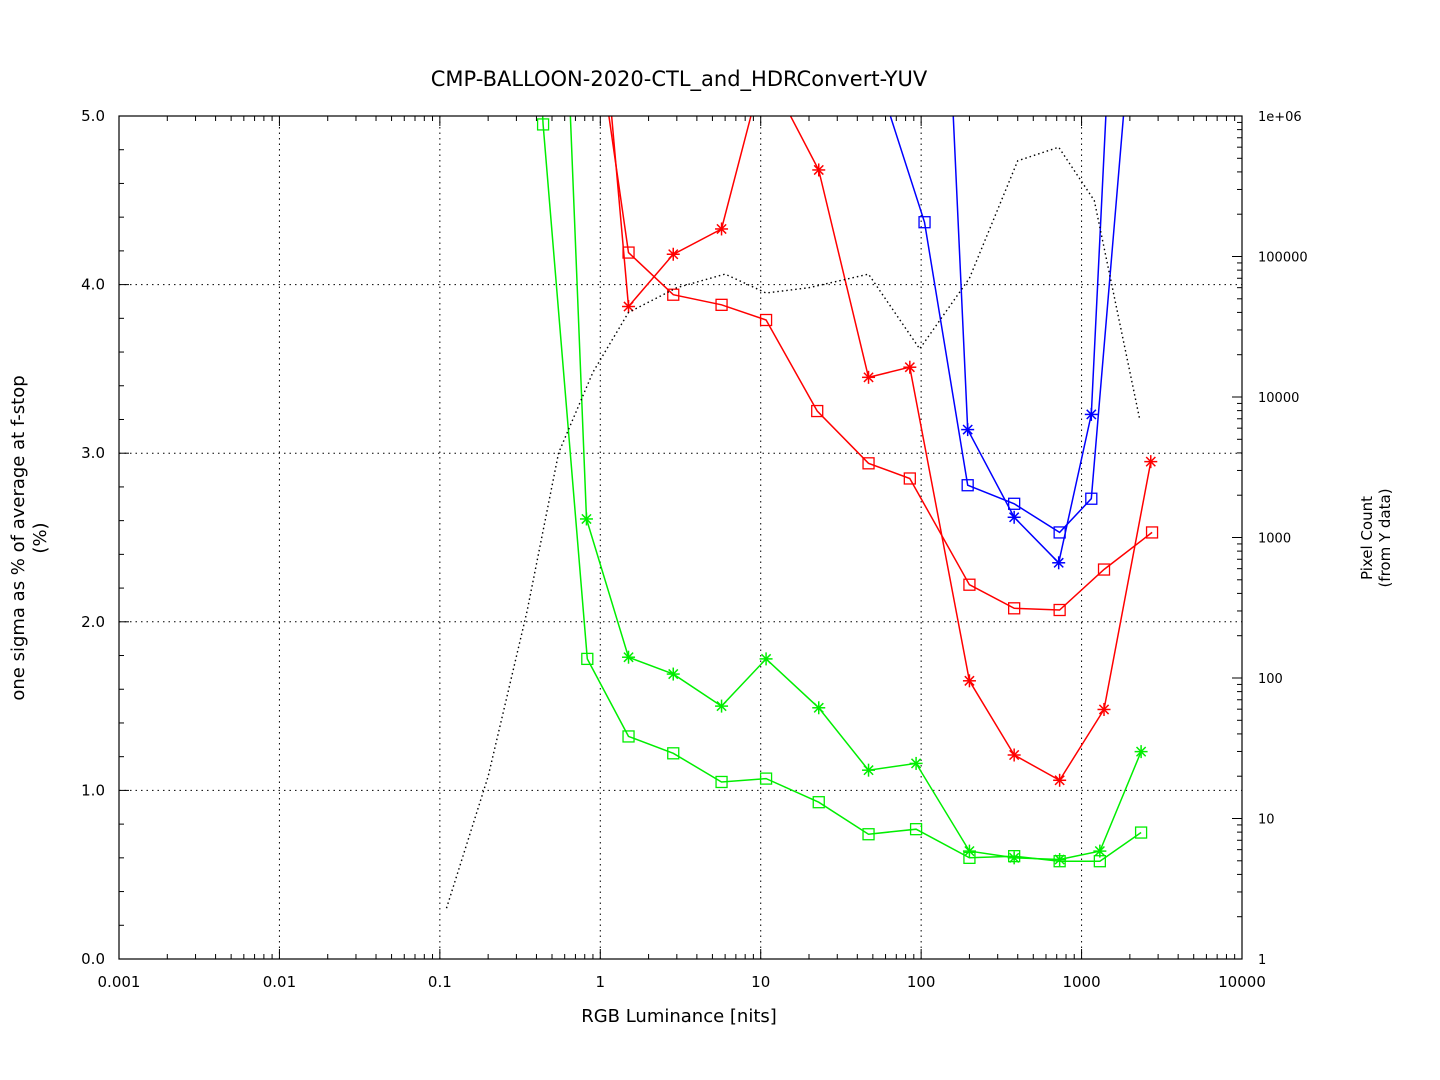 This screenshot has width=1440, height=1080. Describe the element at coordinates (440, 982) in the screenshot. I see `x-tick-label: 0.1` at that location.